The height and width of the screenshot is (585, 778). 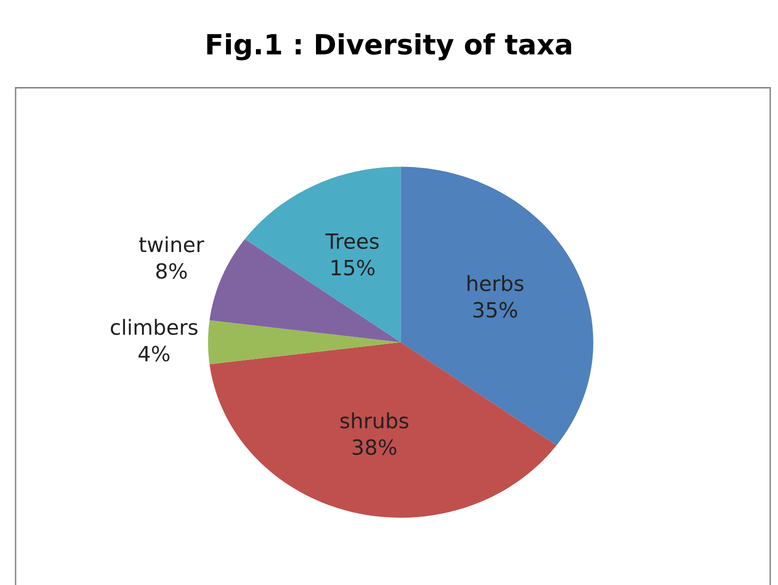 I want to click on slice-label: Trees, so click(x=352, y=242).